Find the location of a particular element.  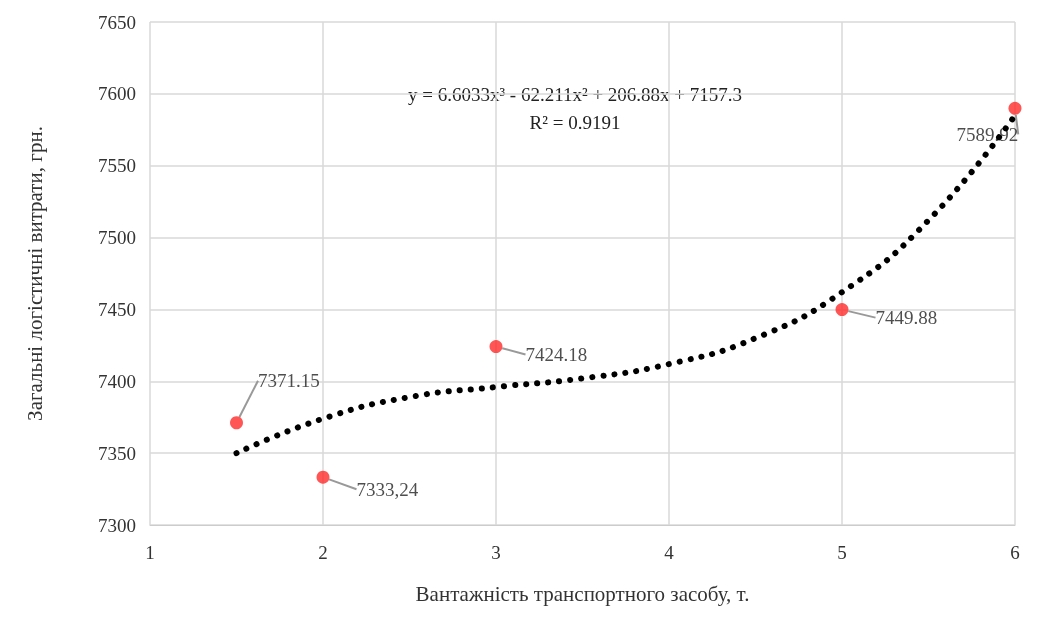

x-tick-label: 4 is located at coordinates (669, 552).